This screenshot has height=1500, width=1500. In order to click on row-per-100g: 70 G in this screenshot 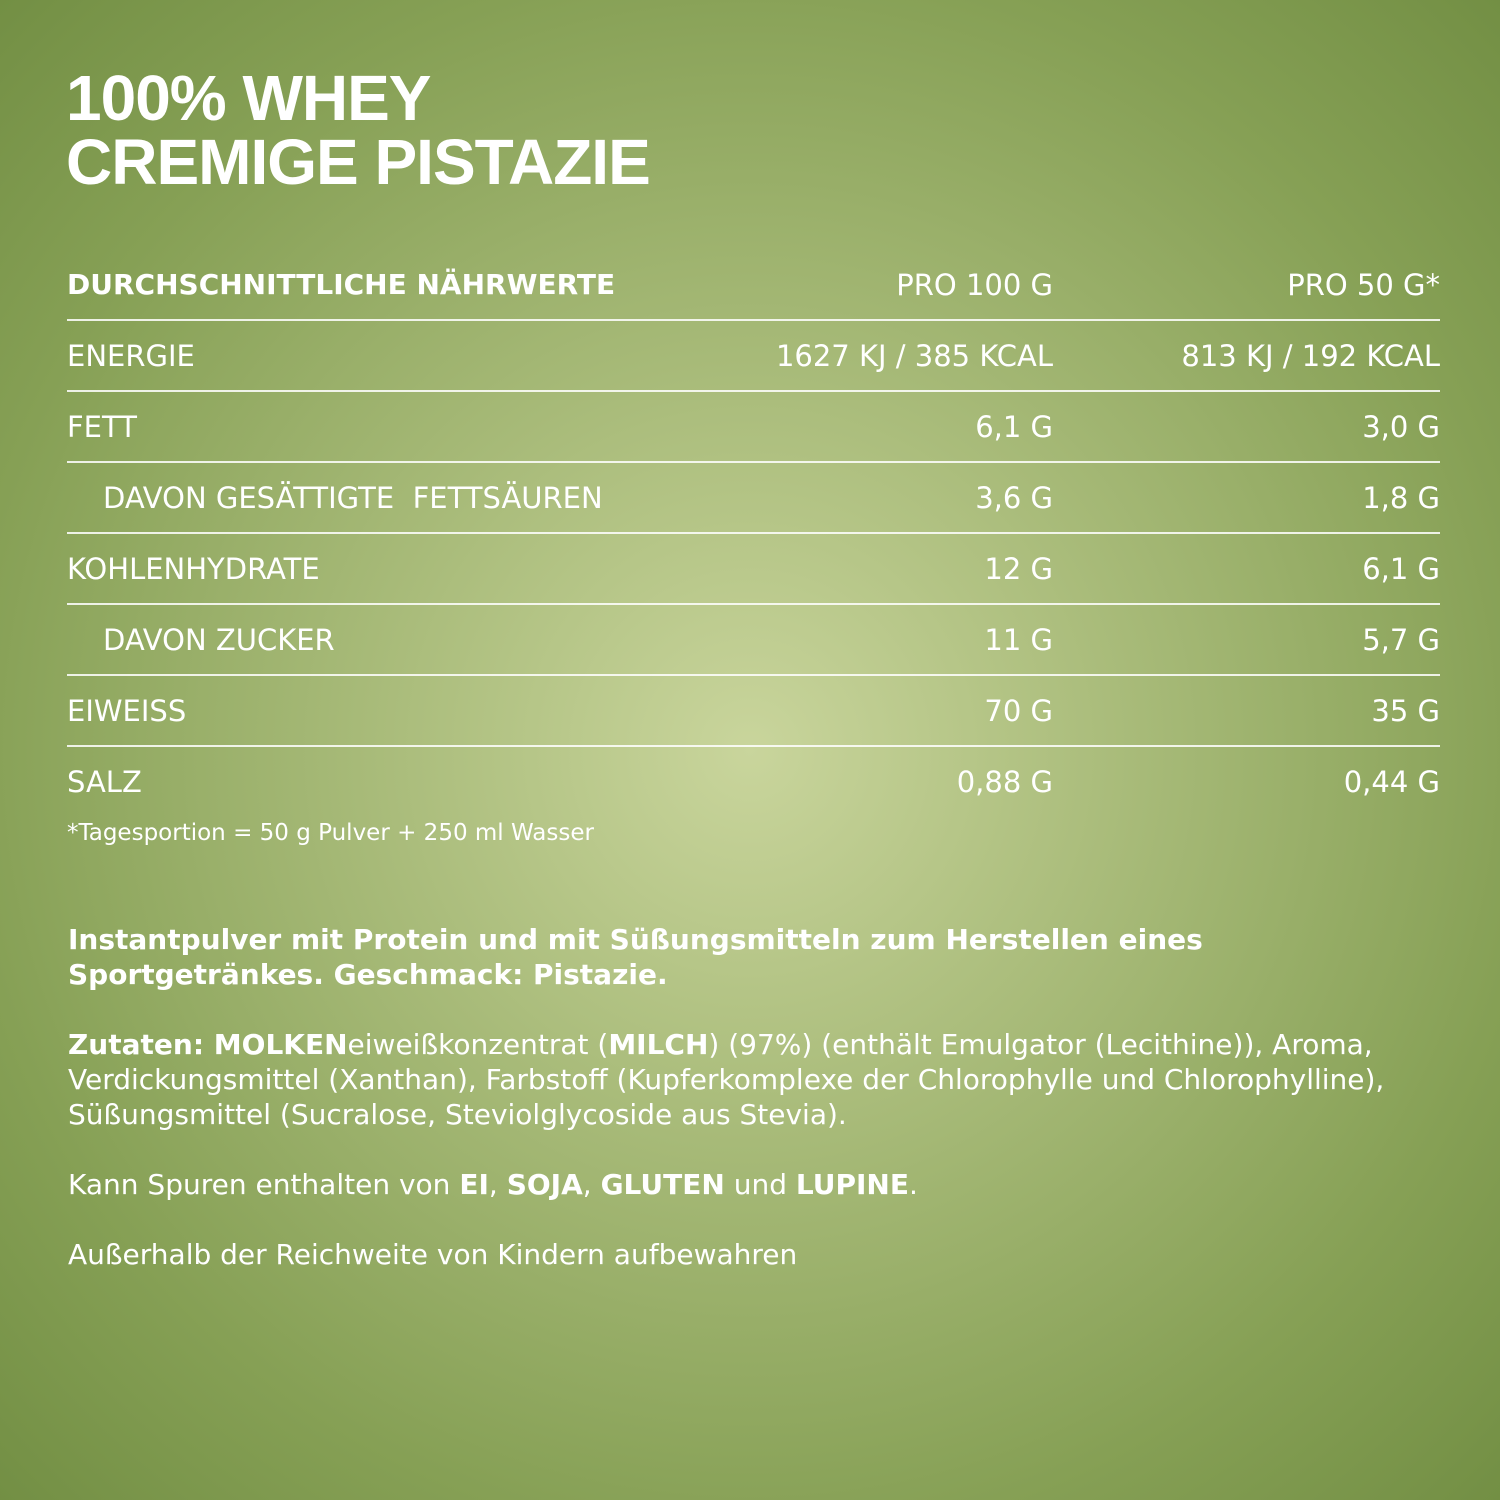, I will do `click(1018, 711)`.